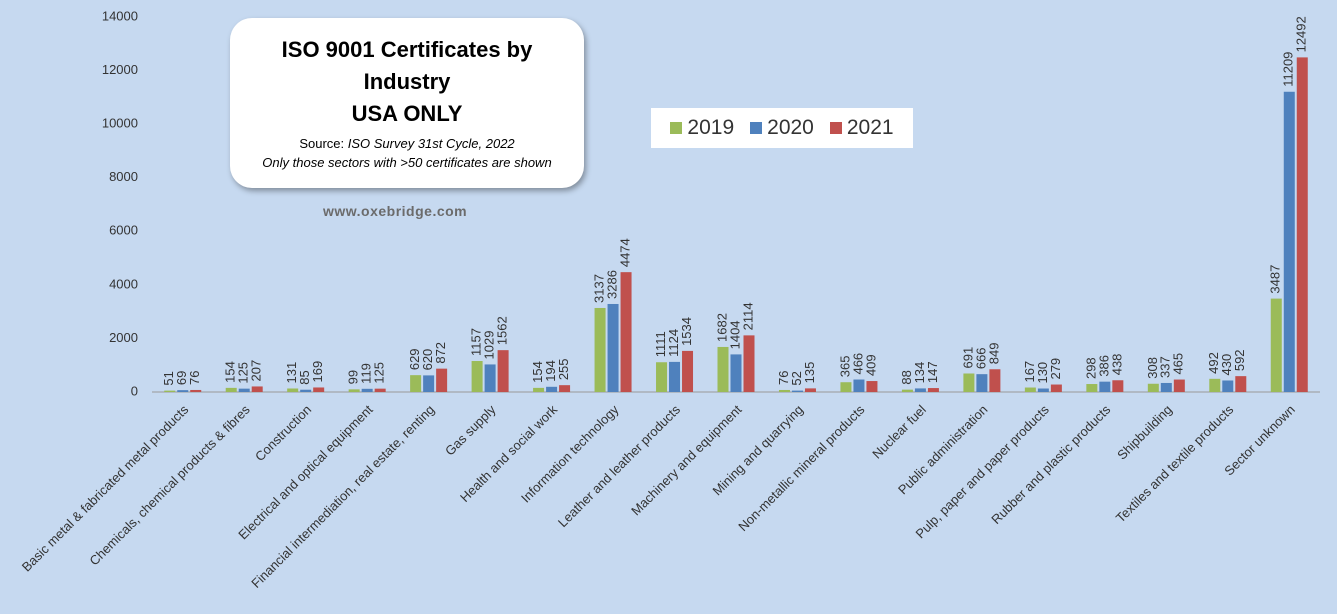 The image size is (1337, 614). Describe the element at coordinates (489, 345) in the screenshot. I see `value-label: 1029` at that location.